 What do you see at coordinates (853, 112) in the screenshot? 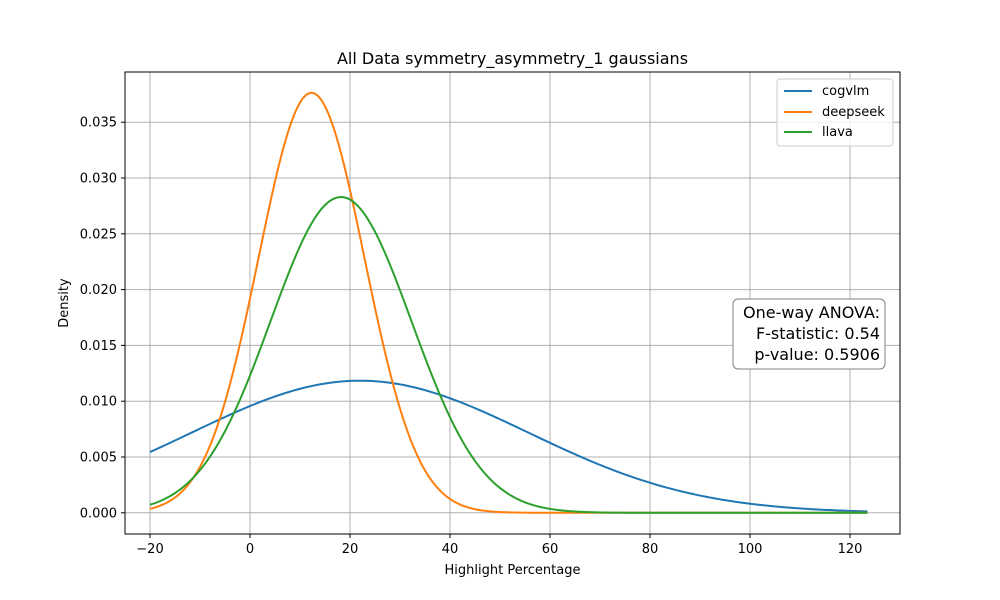
I see `legend-label-deepseek: deepseek` at bounding box center [853, 112].